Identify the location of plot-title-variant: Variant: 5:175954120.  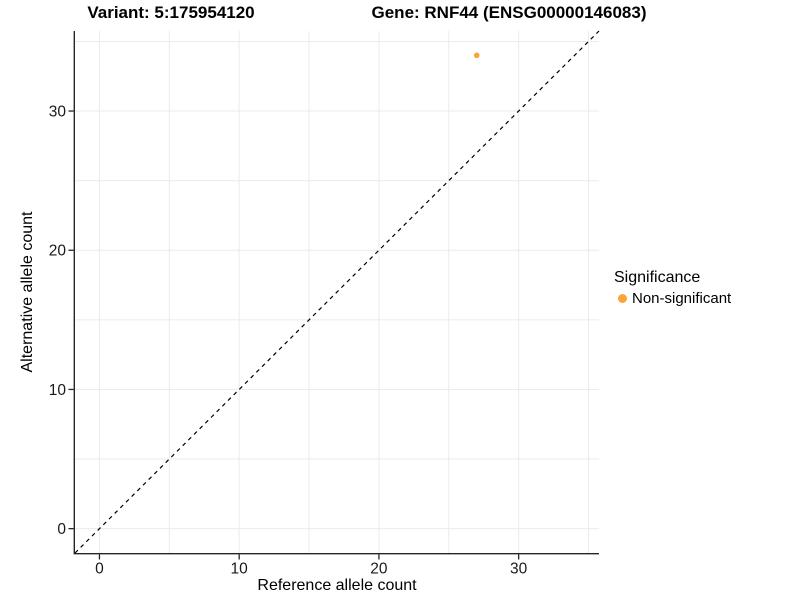
(171, 12).